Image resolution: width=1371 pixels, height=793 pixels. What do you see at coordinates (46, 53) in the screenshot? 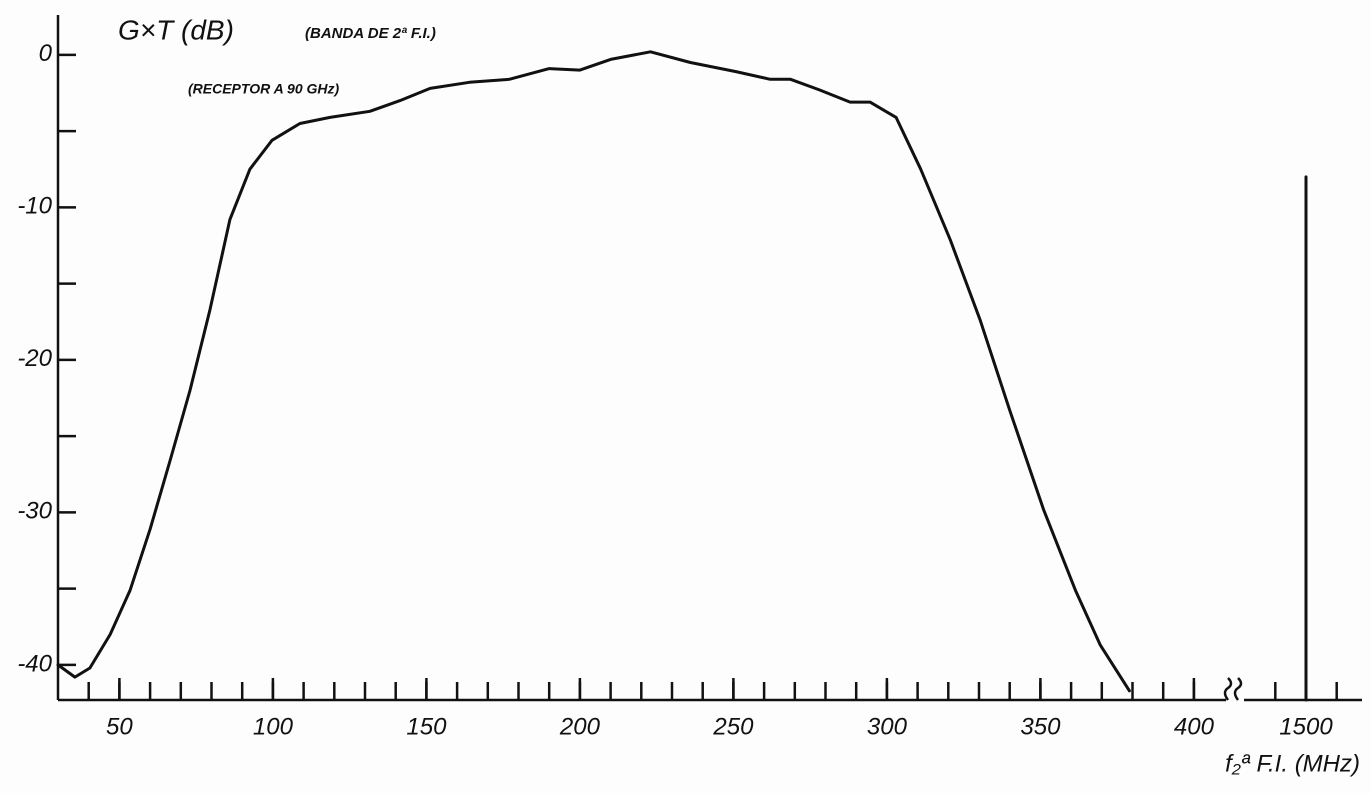
I see `y-tick-label: 0` at bounding box center [46, 53].